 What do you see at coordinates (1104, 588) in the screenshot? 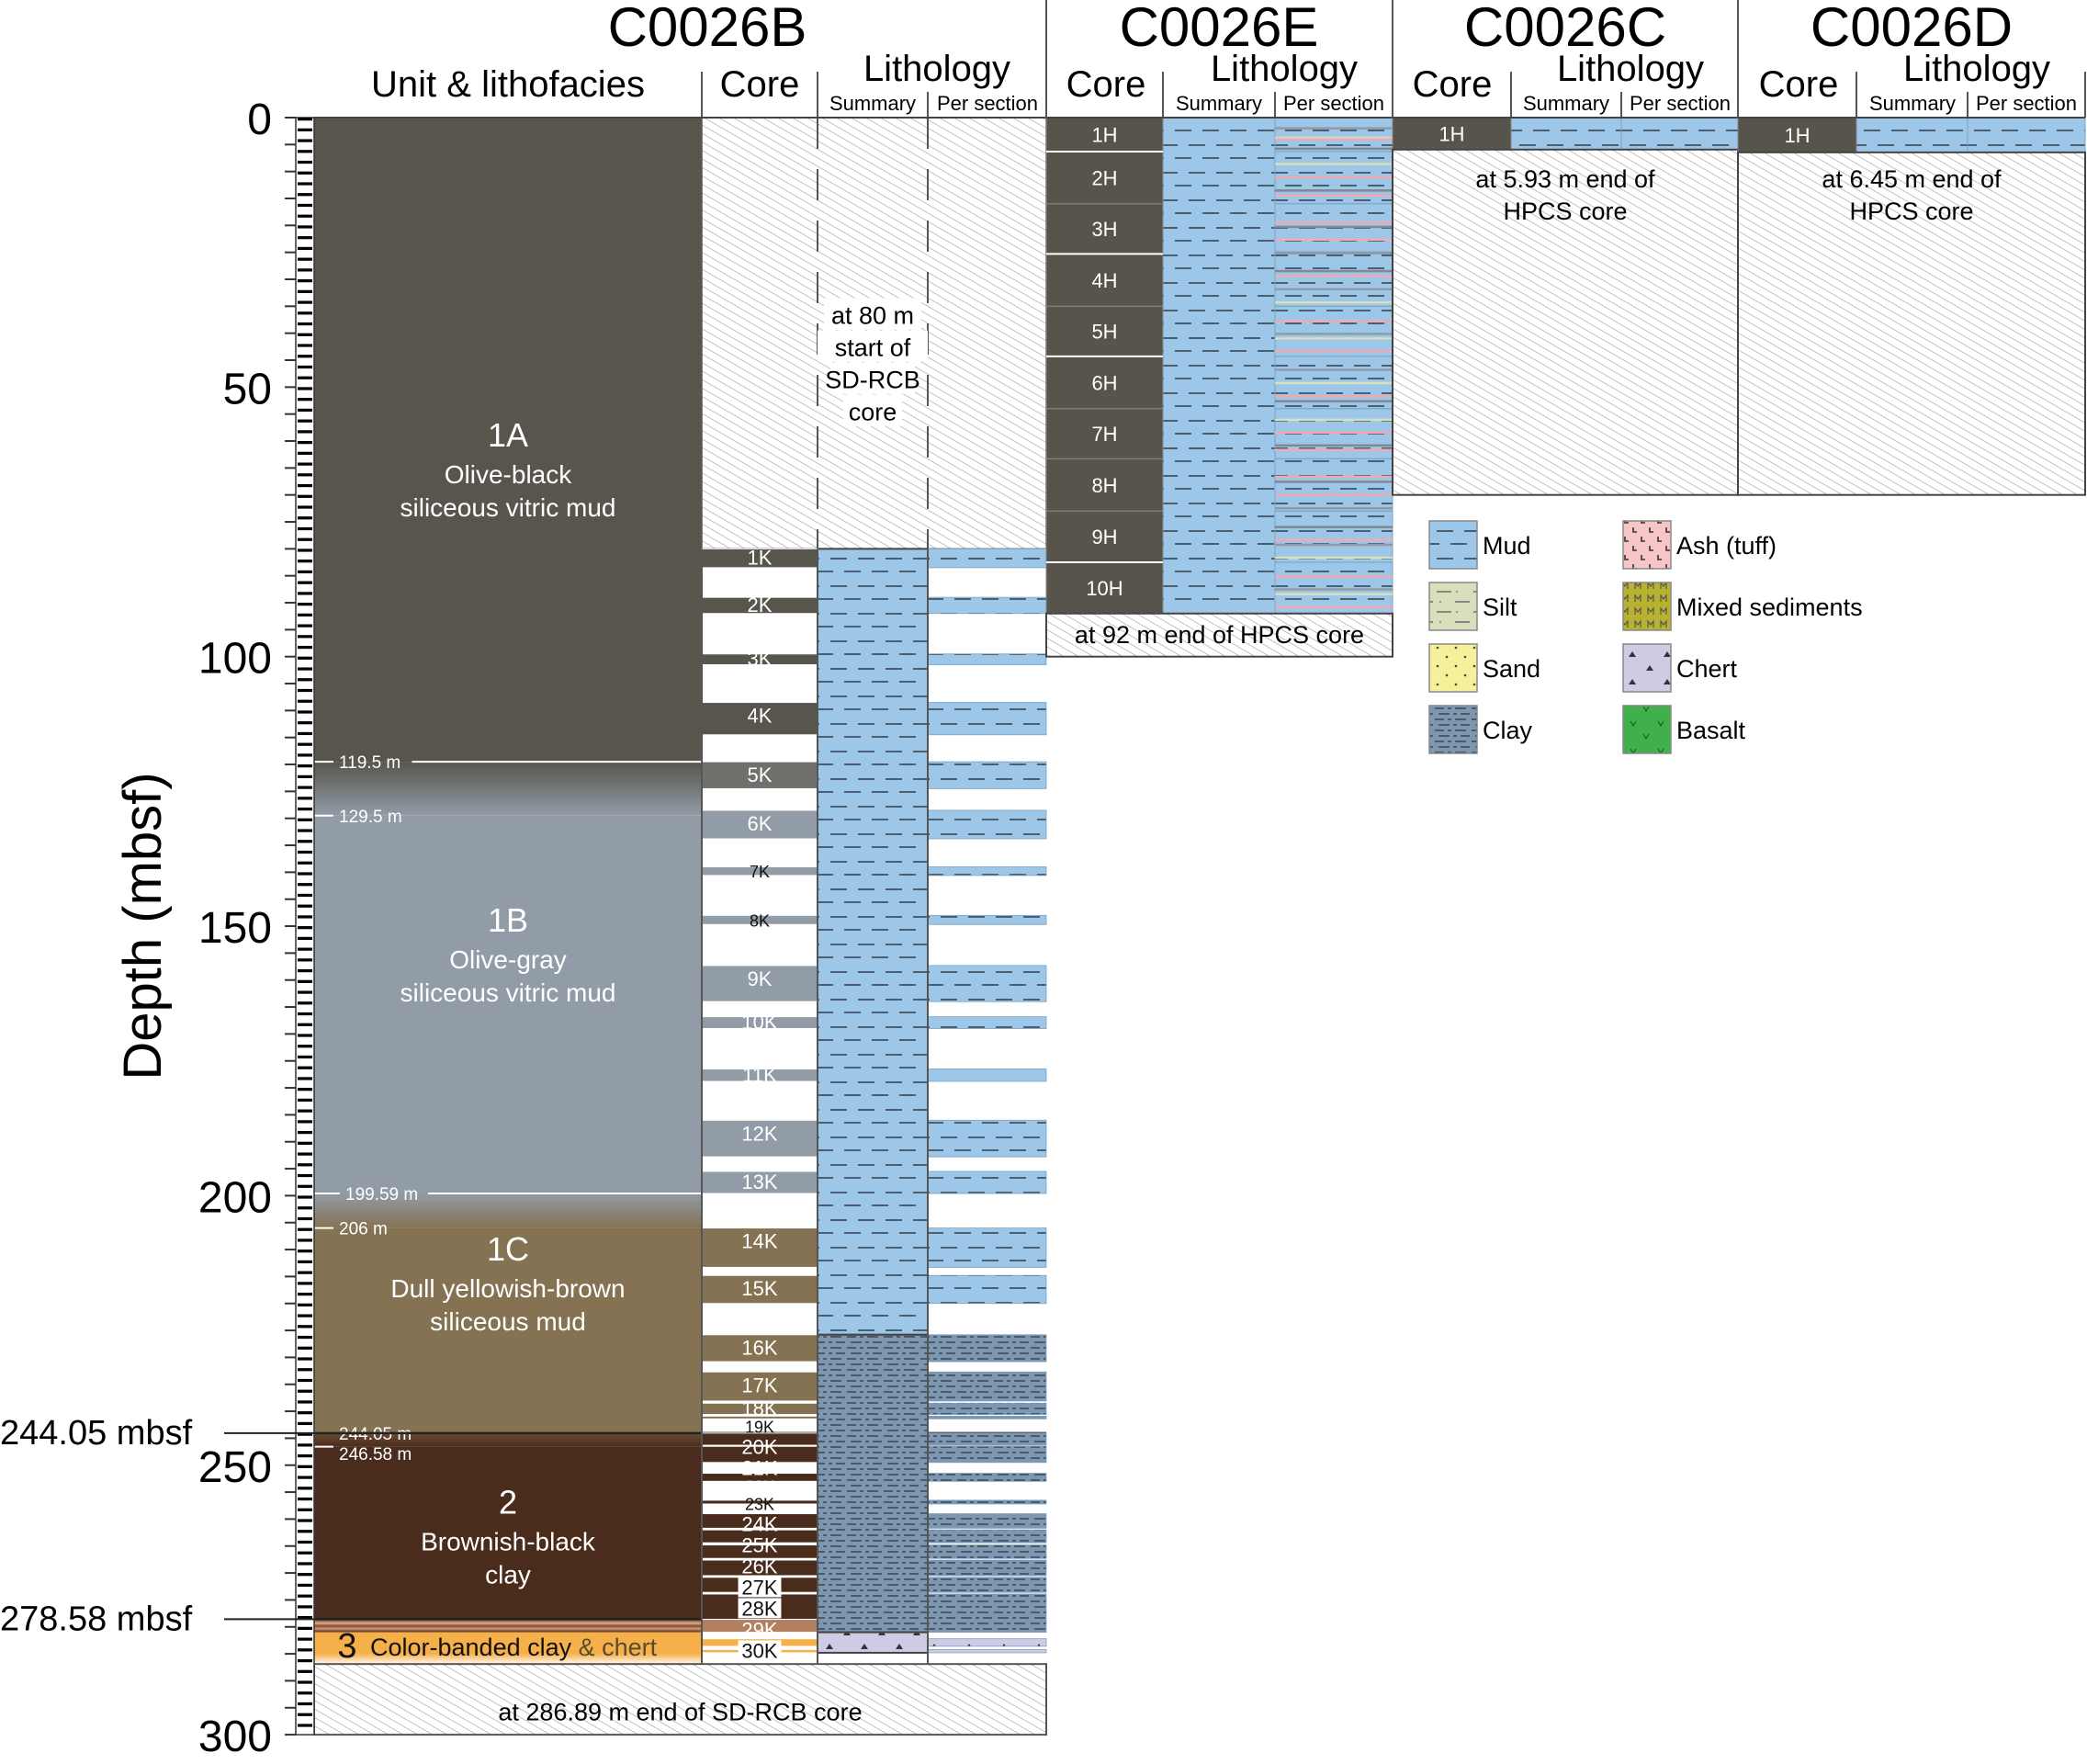
I see `core-10H` at bounding box center [1104, 588].